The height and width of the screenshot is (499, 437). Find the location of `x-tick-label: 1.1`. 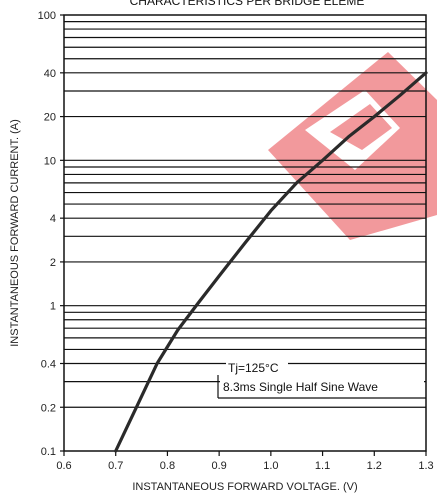

x-tick-label: 1.1 is located at coordinates (322, 466).